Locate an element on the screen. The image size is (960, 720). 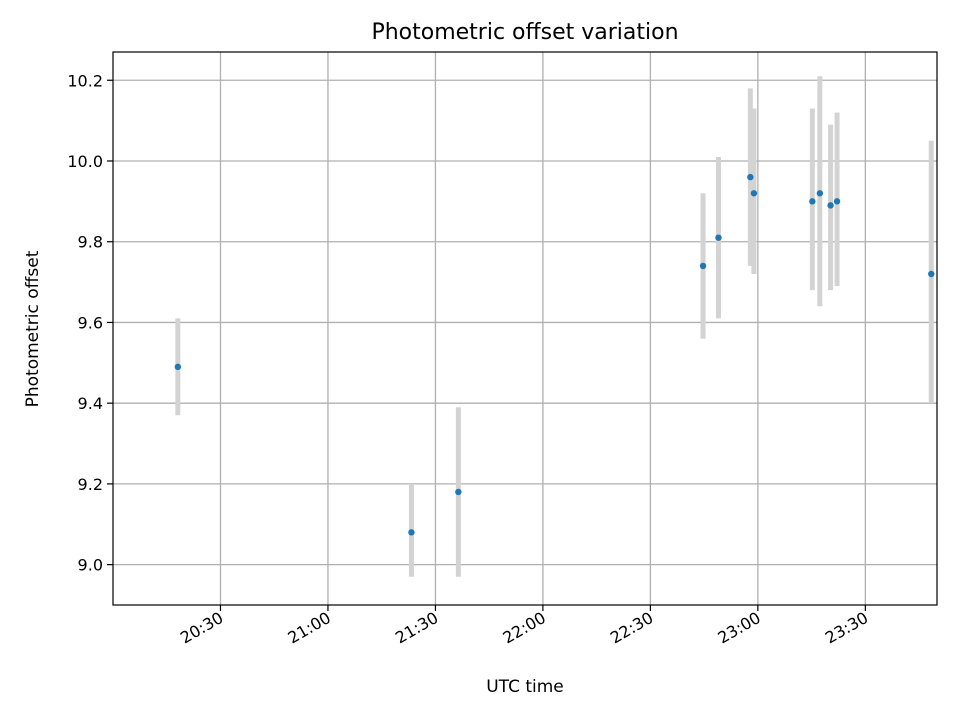
y-axis-ticks: 9.0 9.2 9.4 9.6 9.8 10.0 10.2 is located at coordinates (90, 323).